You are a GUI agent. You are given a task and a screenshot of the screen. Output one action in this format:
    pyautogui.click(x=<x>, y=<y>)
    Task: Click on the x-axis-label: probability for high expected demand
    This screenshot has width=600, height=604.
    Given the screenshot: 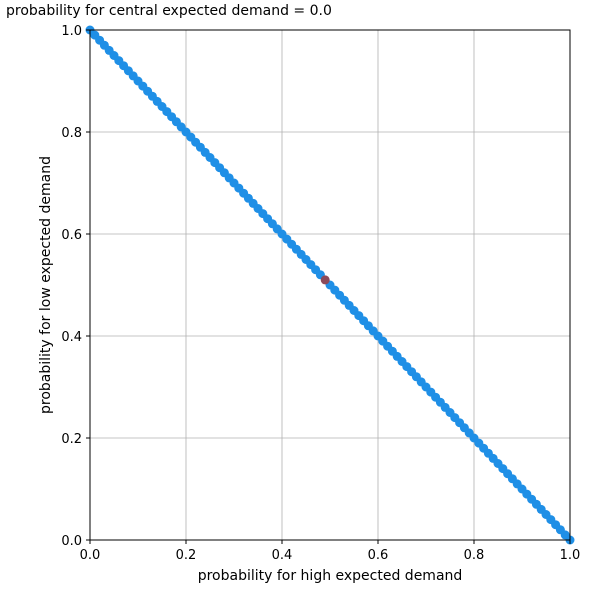 What is the action you would take?
    pyautogui.click(x=330, y=576)
    